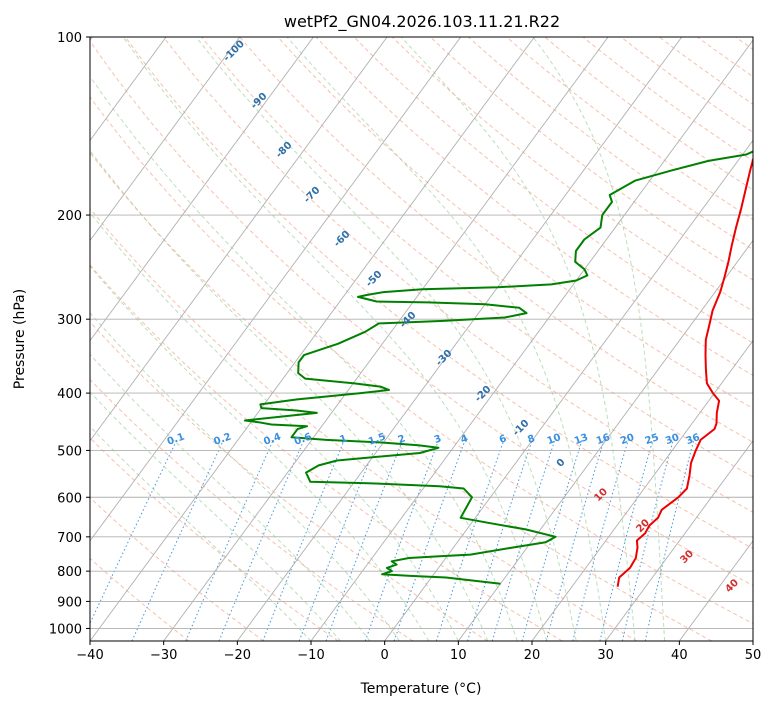  Describe the element at coordinates (418, 652) in the screenshot. I see `x-axis-ticks: −40 −30 −20 −10 0 10 20 30 40 50` at that location.